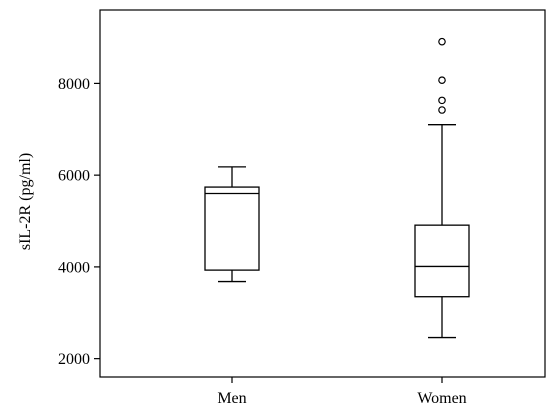 The image size is (559, 410). Describe the element at coordinates (74, 176) in the screenshot. I see `y-tick-label-6000: 6000` at that location.